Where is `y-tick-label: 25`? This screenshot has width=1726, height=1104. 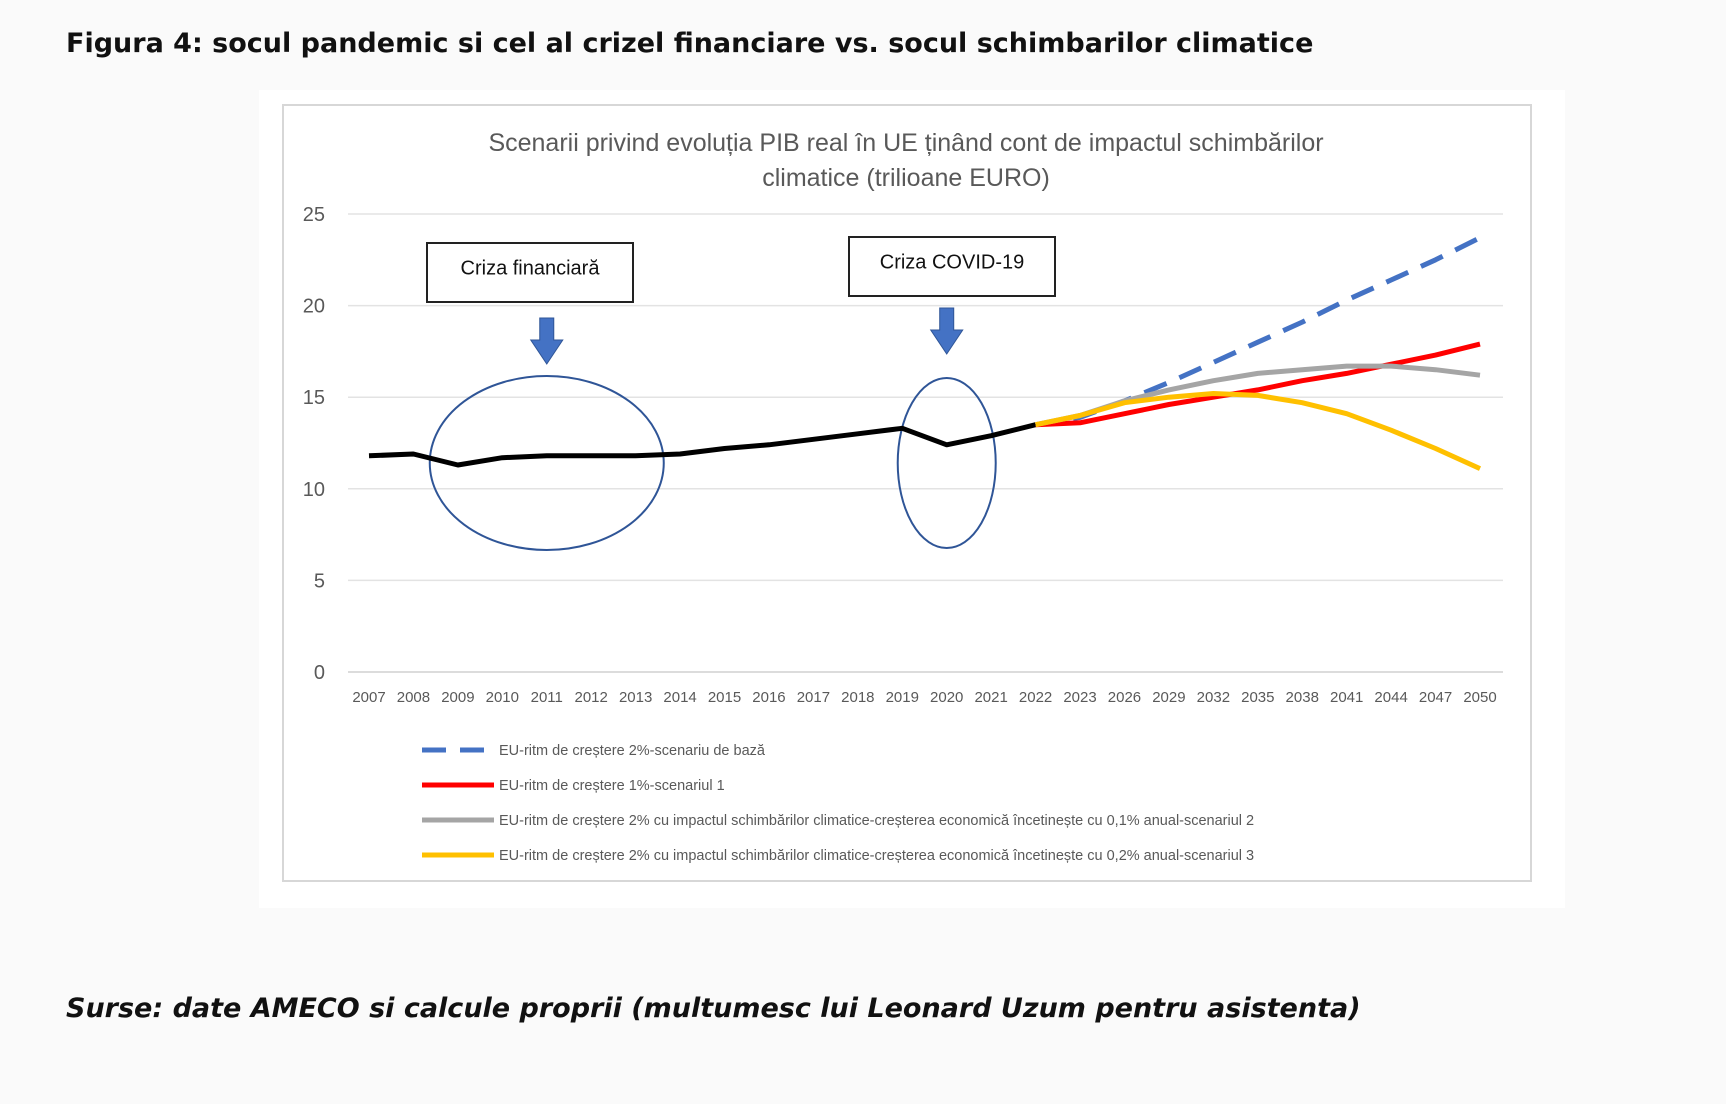 y-tick-label: 25 is located at coordinates (314, 215).